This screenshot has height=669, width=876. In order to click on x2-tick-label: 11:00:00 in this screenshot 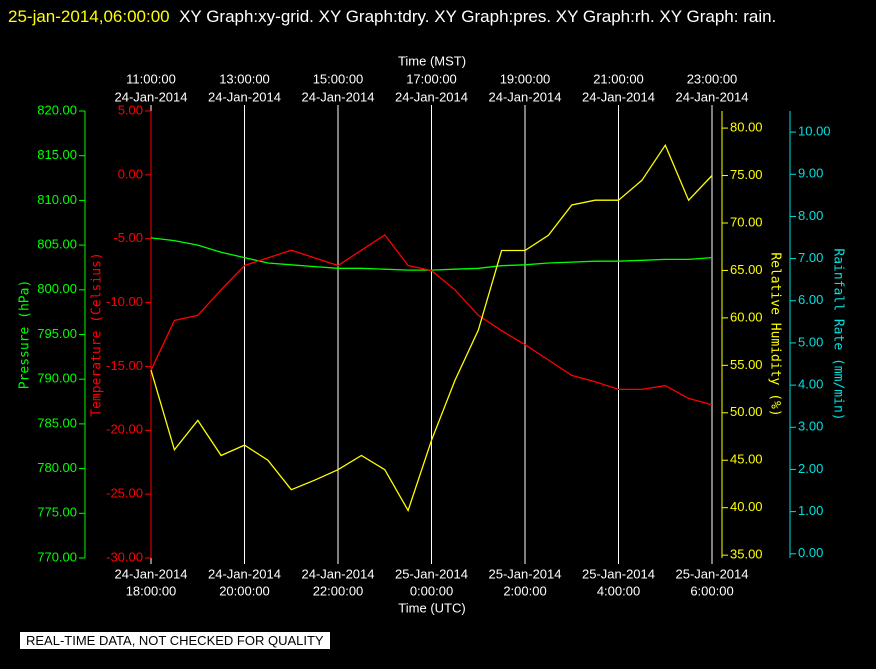, I will do `click(151, 78)`.